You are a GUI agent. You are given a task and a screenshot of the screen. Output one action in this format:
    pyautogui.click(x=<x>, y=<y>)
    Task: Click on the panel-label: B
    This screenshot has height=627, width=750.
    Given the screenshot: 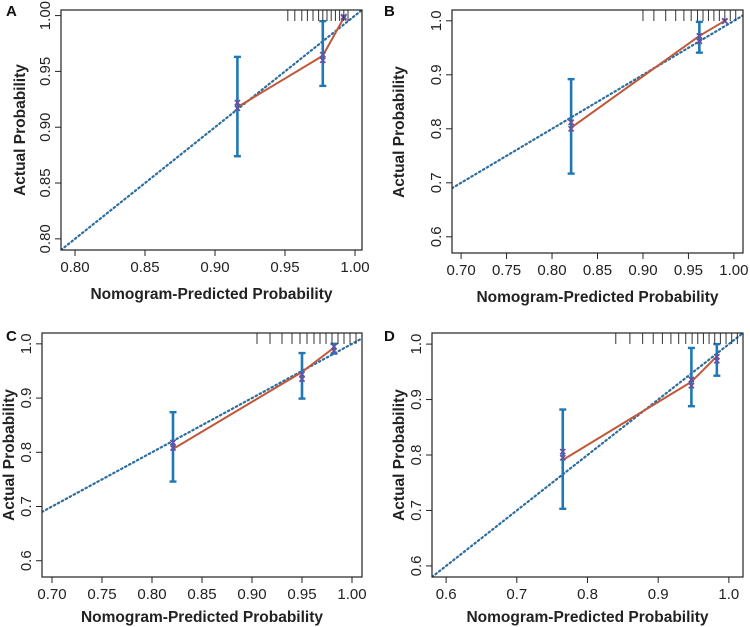 What is the action you would take?
    pyautogui.click(x=389, y=11)
    